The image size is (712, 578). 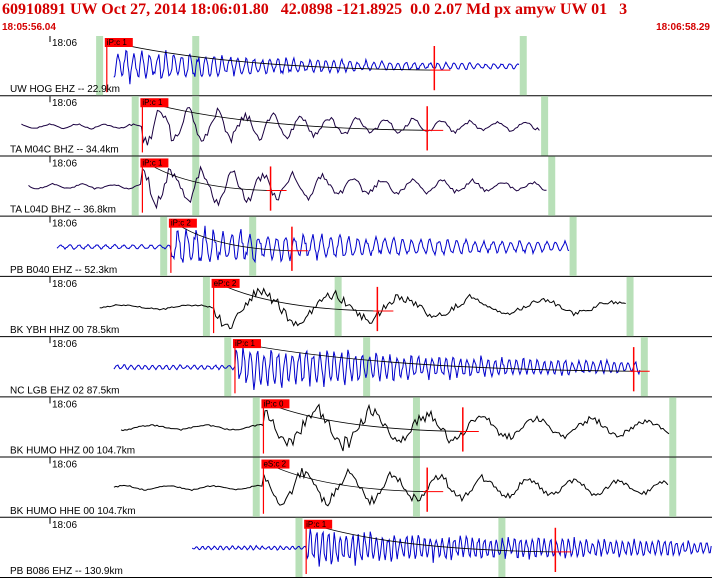 I want to click on seismogram-panel: 18:06 iP:c 1 NC LGB EHZ 02 87.5km, so click(x=356, y=367).